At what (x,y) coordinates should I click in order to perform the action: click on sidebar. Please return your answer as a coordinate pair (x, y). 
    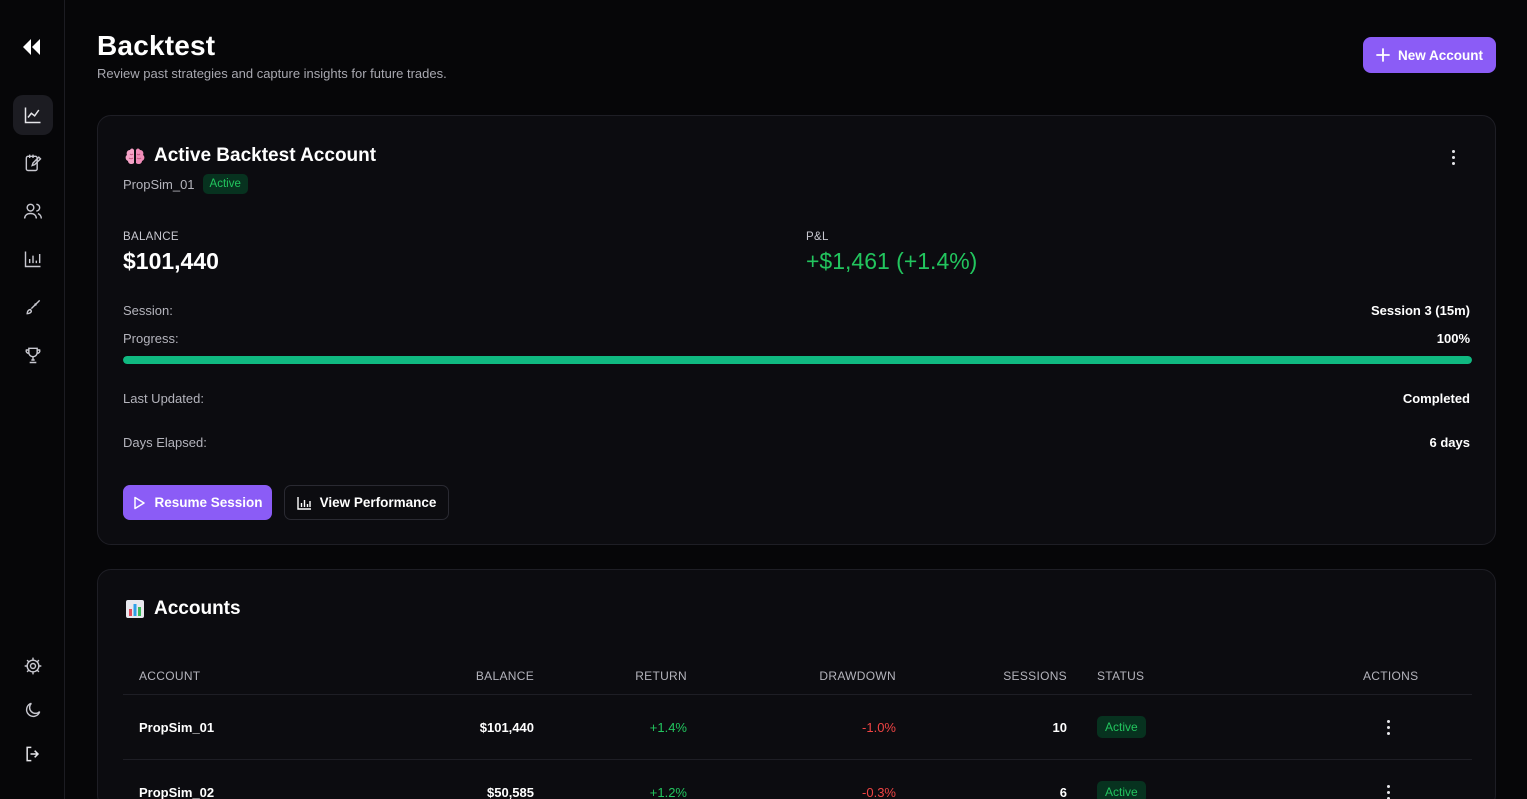
    Looking at the image, I should click on (32, 399).